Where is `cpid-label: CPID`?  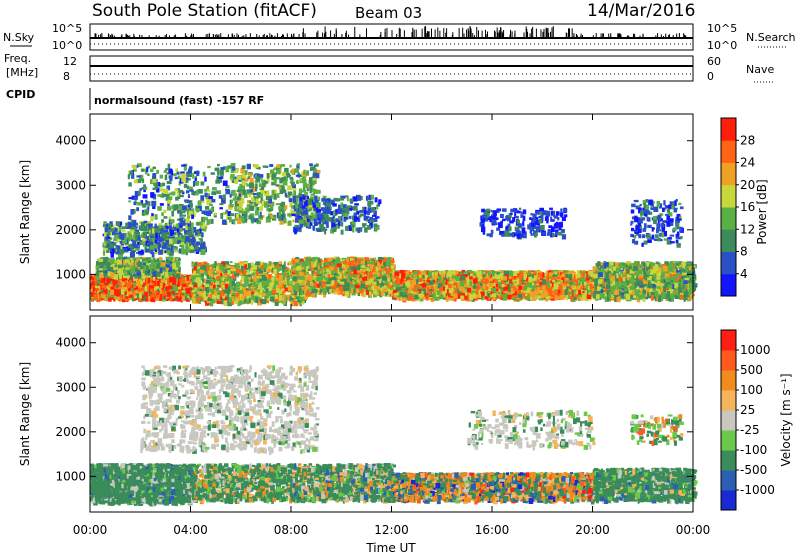
cpid-label: CPID is located at coordinates (20, 94).